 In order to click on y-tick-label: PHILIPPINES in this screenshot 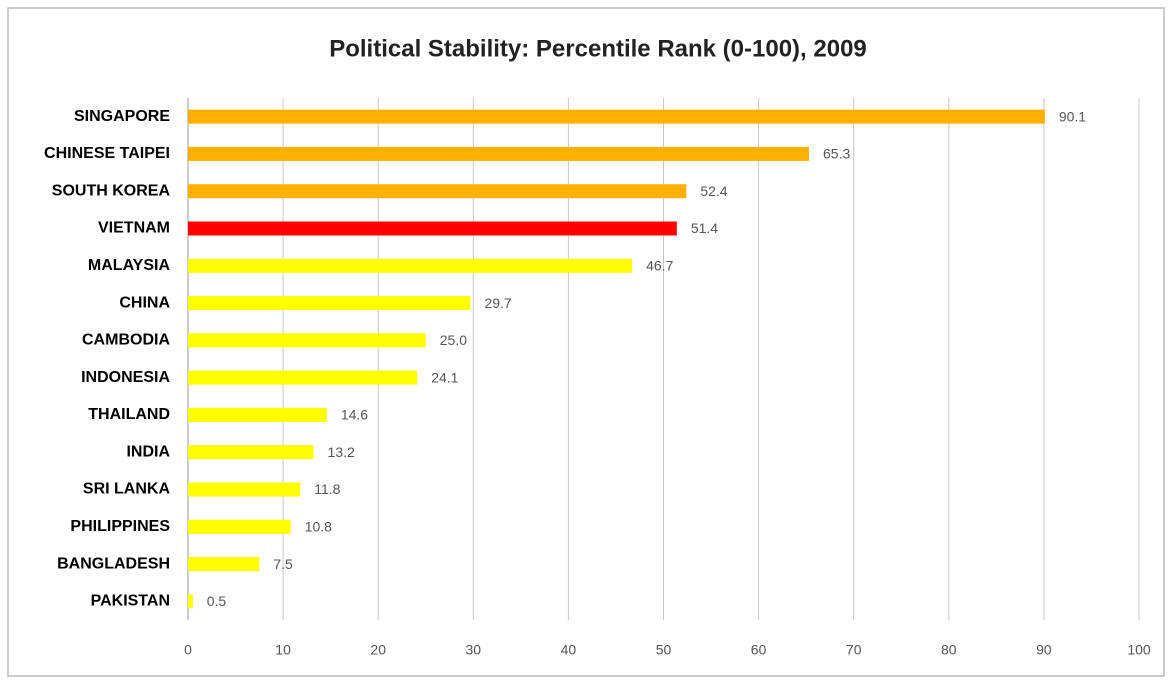, I will do `click(120, 526)`.